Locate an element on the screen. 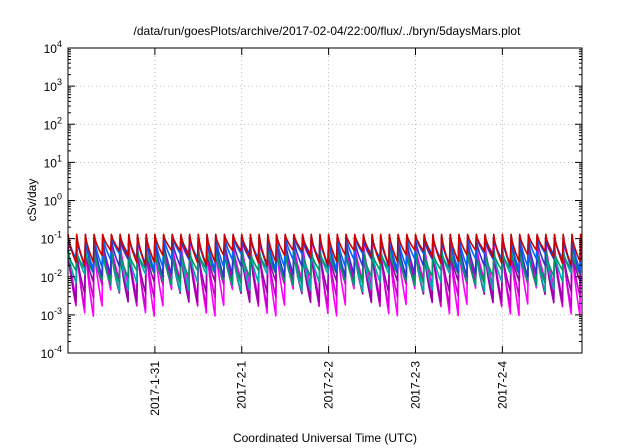 The height and width of the screenshot is (448, 640). y-tick-label: 10³ is located at coordinates (53, 85).